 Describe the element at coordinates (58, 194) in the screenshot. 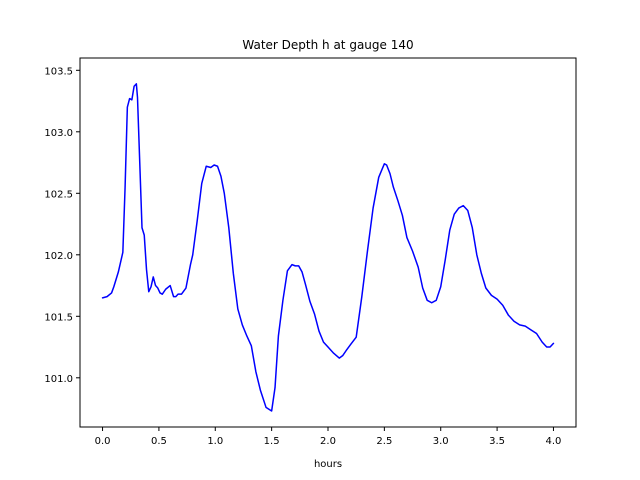

I see `y-tick-label: 102.5` at that location.